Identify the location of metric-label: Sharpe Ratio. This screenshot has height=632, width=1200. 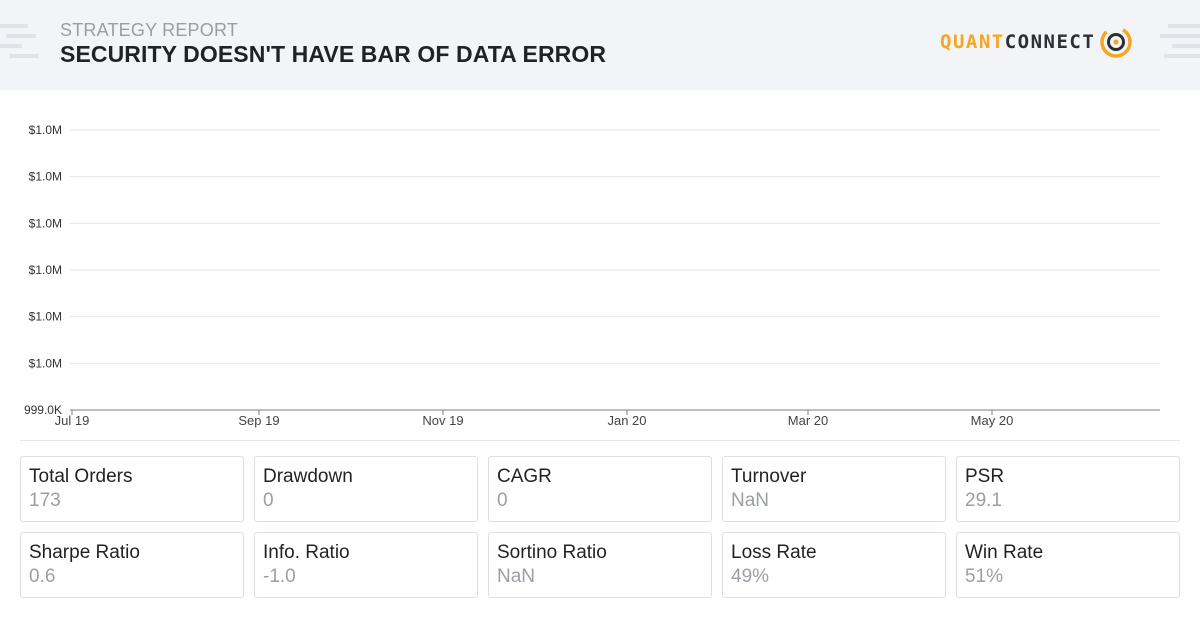
(84, 552).